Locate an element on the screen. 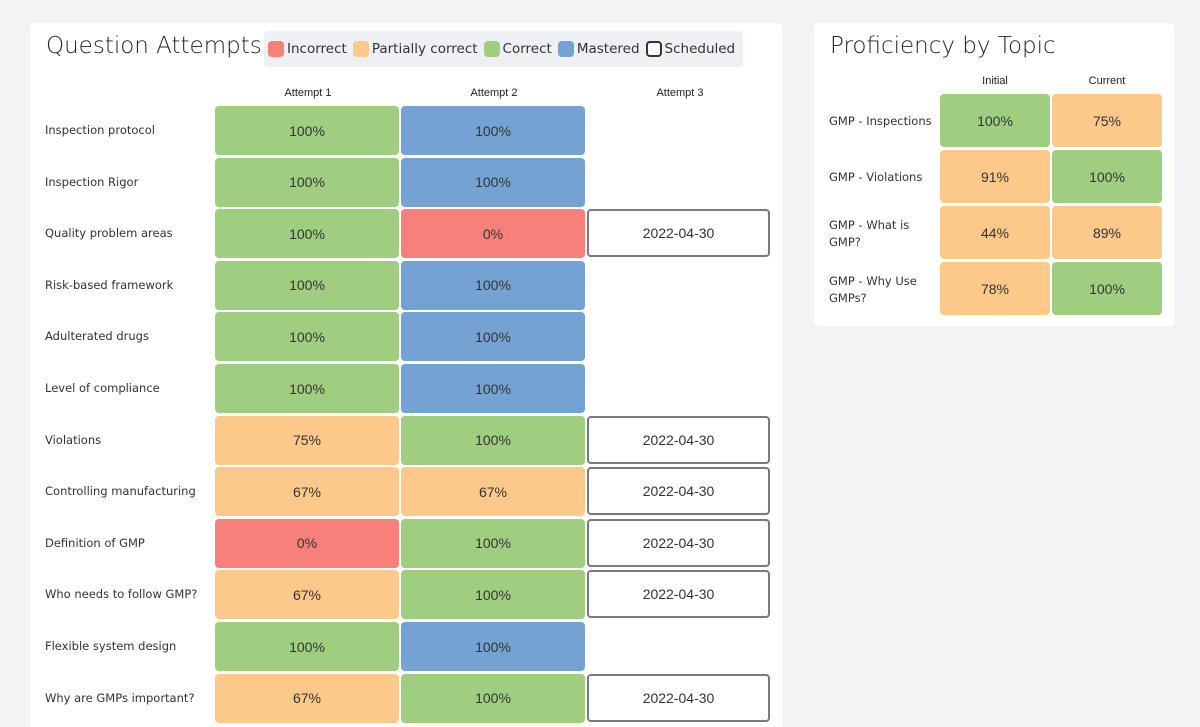  question-label: Inspection Rigor is located at coordinates (92, 181).